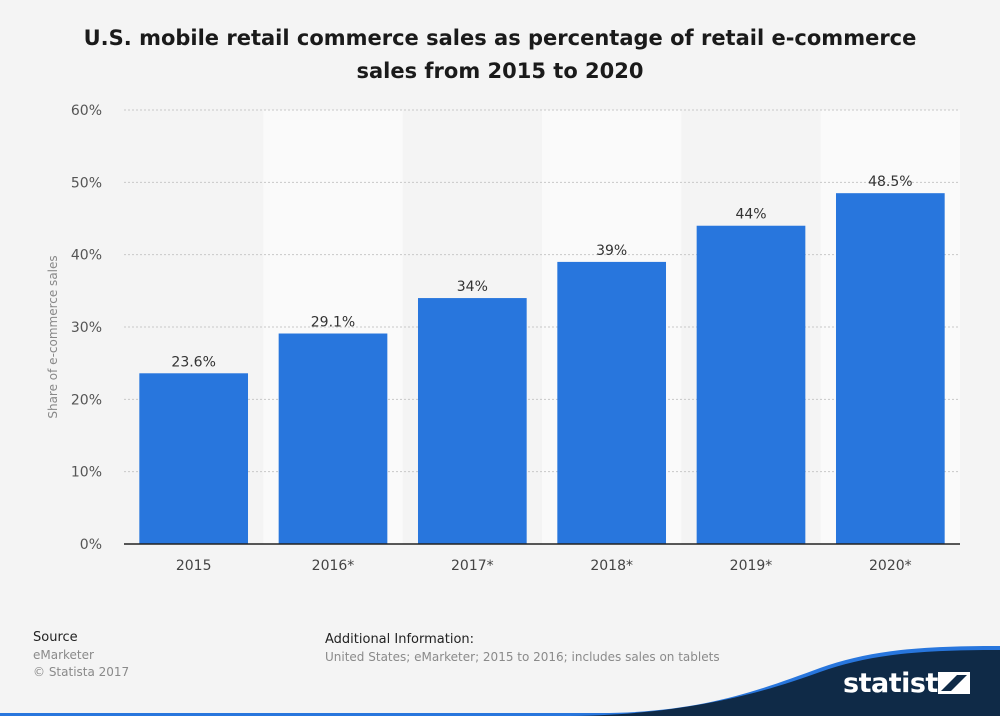 This screenshot has width=1000, height=716. Describe the element at coordinates (611, 566) in the screenshot. I see `x-tick-label: 2018*` at that location.